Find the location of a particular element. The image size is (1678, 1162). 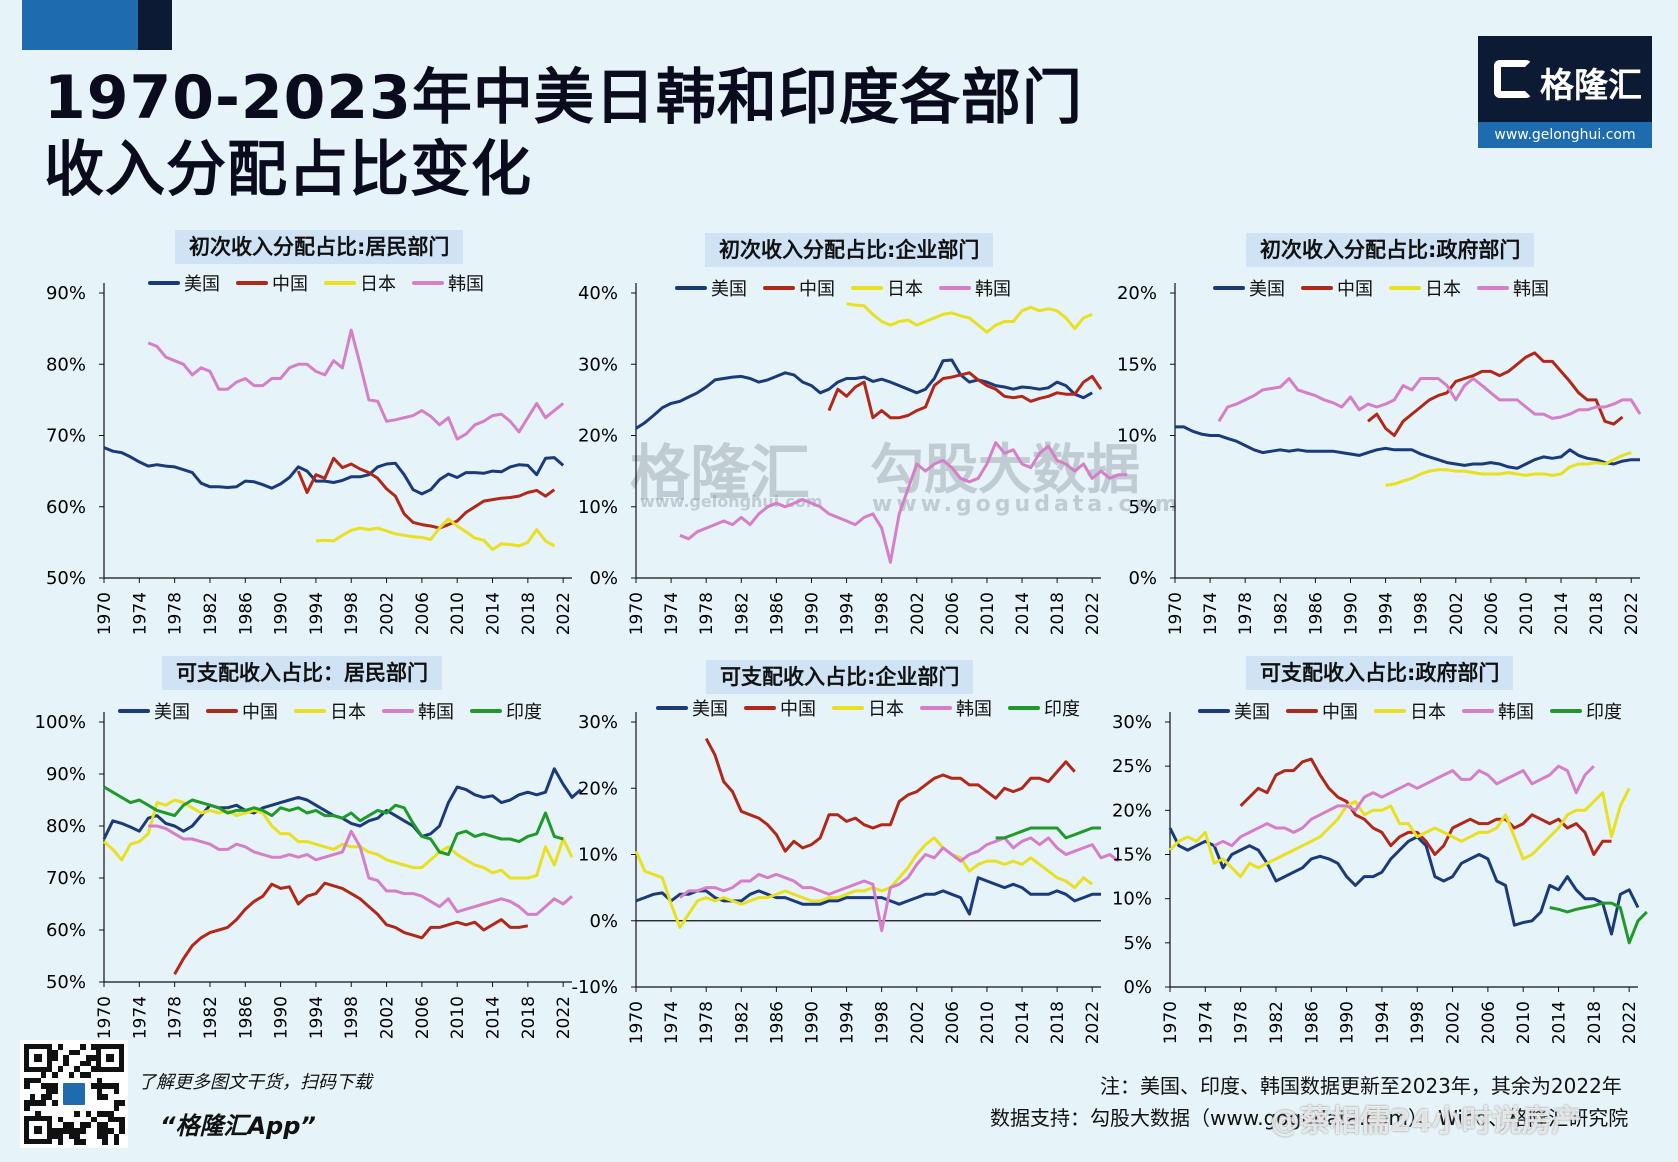

series-line-美国 is located at coordinates (868, 896).